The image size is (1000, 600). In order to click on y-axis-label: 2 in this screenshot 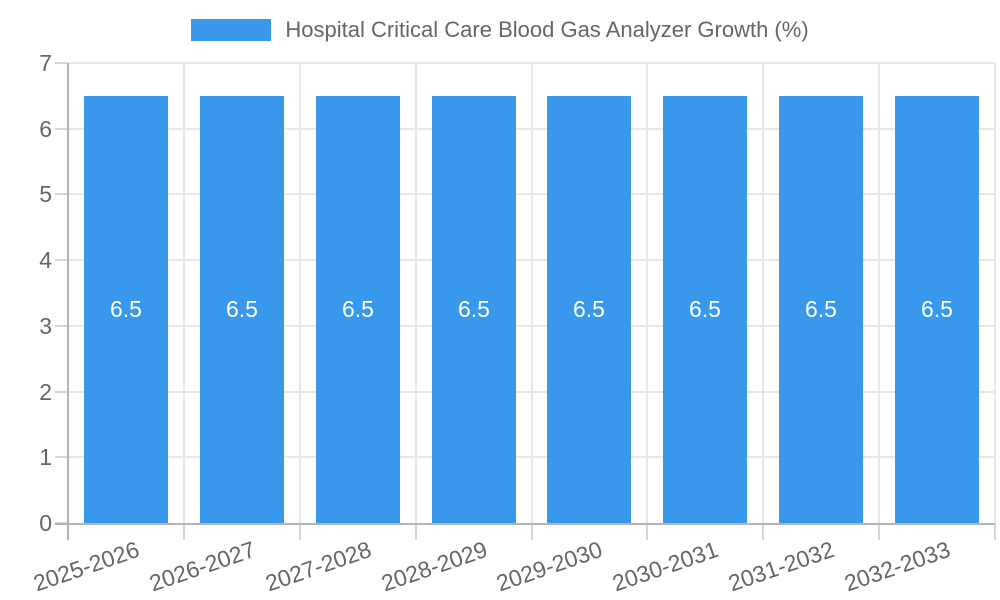, I will do `click(45, 391)`.